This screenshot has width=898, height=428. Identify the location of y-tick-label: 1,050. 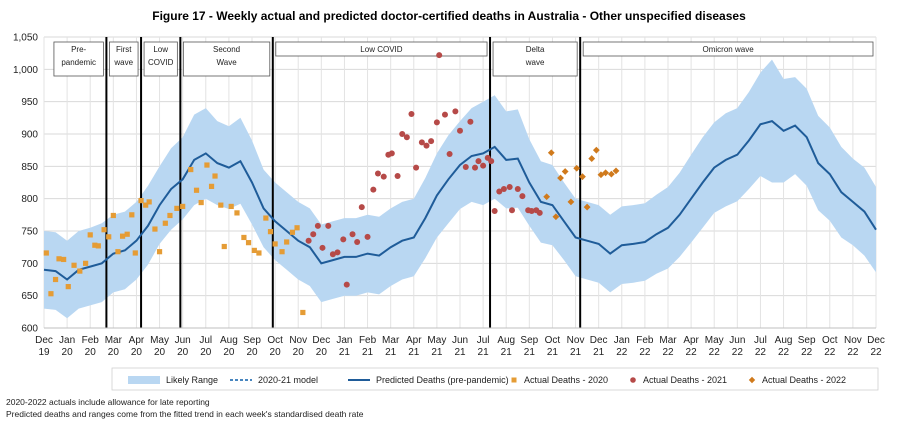
(25, 38).